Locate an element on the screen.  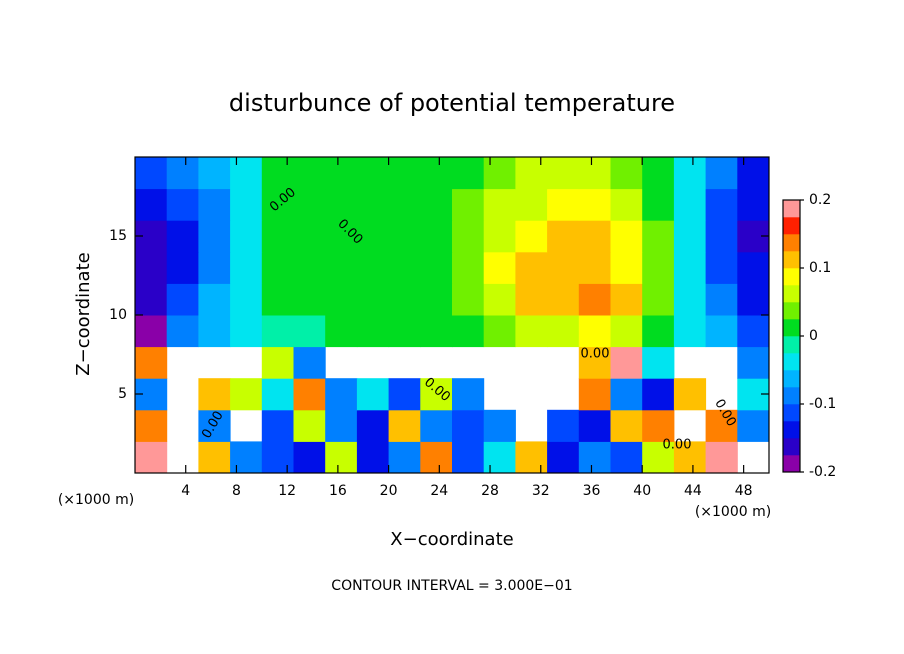
x-tick-label: 48 is located at coordinates (744, 491).